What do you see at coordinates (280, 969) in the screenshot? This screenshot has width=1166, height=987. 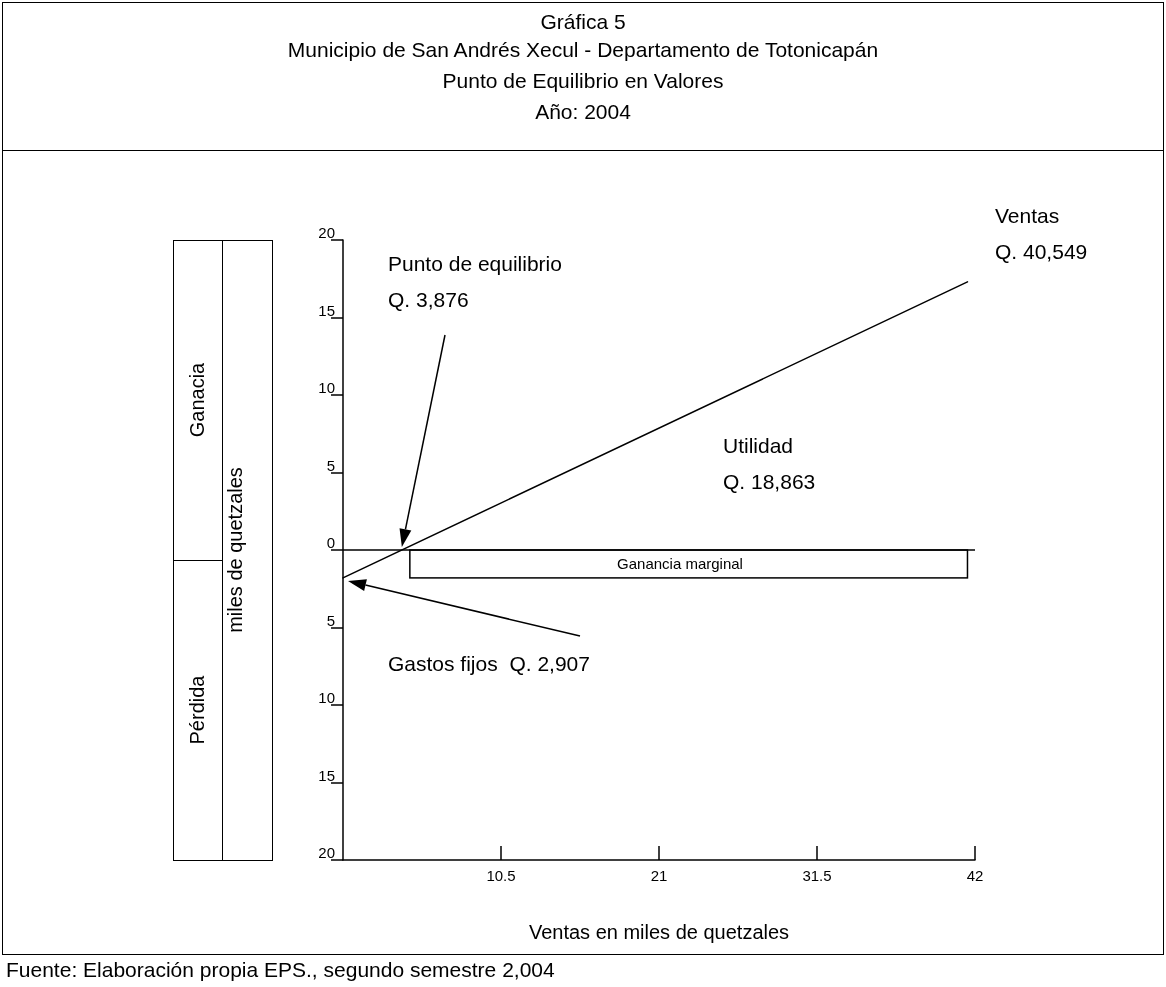 I see `source-note: Fuente: Elaboración propia EPS., segundo semestre 2,004` at bounding box center [280, 969].